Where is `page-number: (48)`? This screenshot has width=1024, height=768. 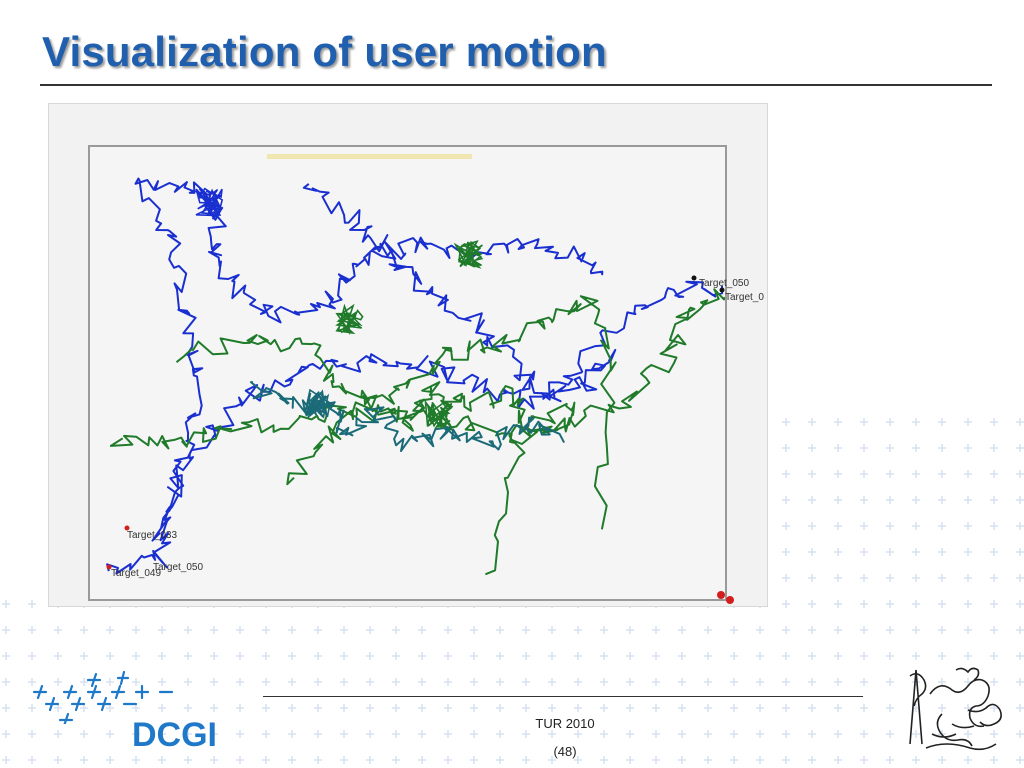
page-number: (48) is located at coordinates (565, 751).